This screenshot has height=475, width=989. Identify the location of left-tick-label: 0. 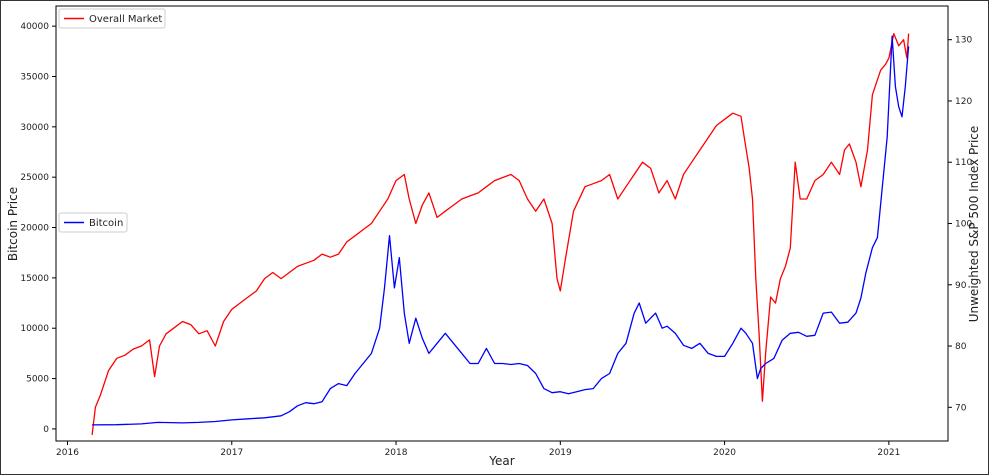
(46, 430).